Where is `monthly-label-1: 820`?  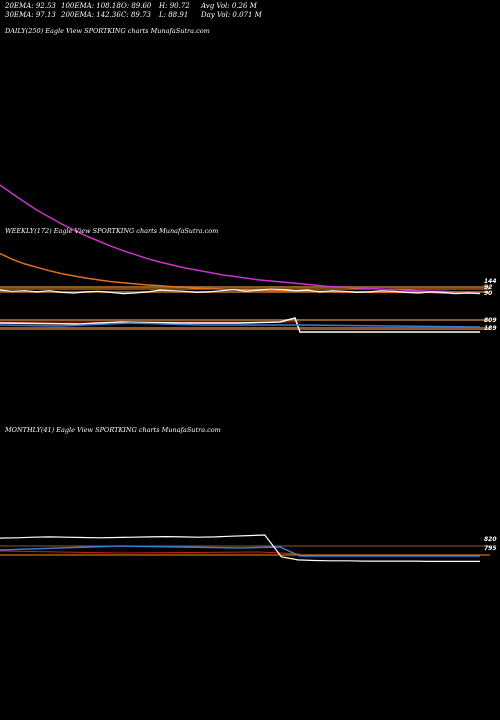
monthly-label-1: 820 is located at coordinates (490, 539).